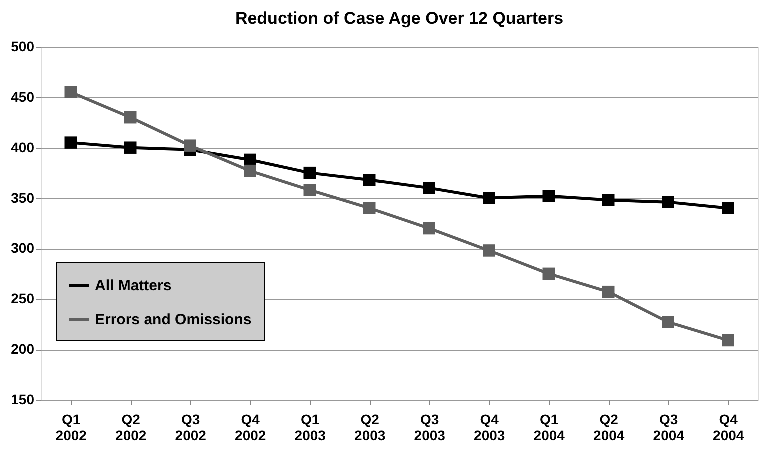 The image size is (778, 453). I want to click on y-tick-label: 500, so click(23, 46).